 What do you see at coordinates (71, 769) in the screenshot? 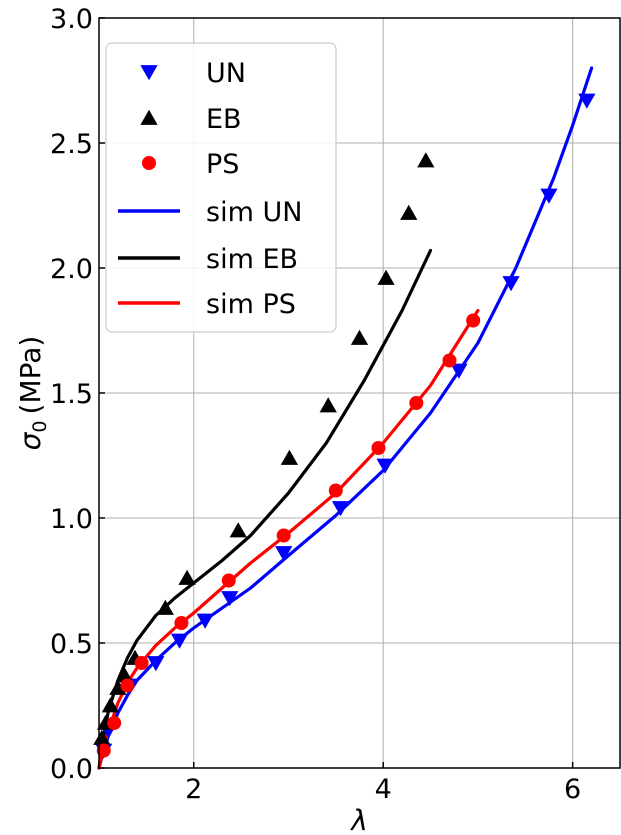
I see `y-tick-label: 0.0` at bounding box center [71, 769].